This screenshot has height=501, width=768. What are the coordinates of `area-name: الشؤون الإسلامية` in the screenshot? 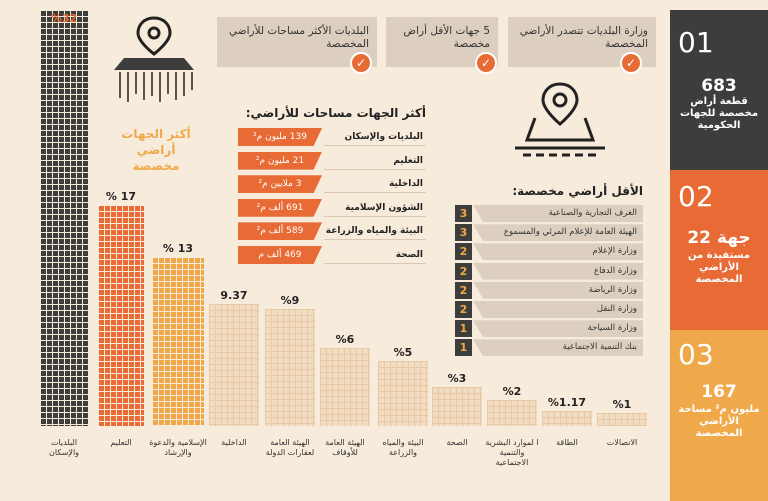 It's located at (375, 208).